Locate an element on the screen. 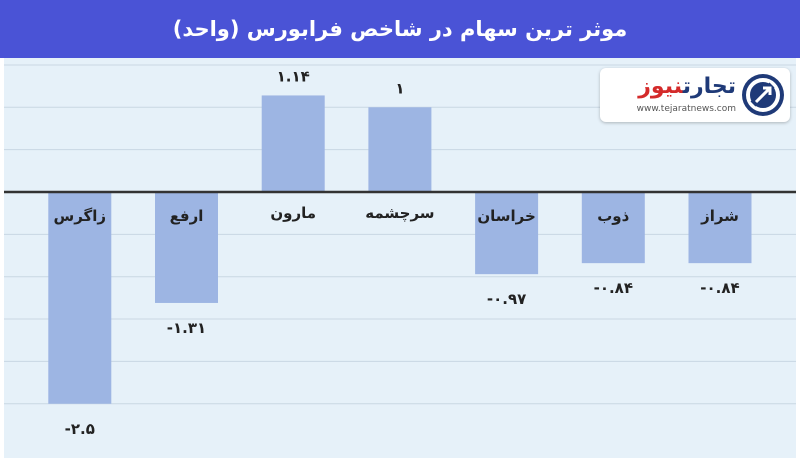  data-label: -۲.۵ is located at coordinates (80, 429).